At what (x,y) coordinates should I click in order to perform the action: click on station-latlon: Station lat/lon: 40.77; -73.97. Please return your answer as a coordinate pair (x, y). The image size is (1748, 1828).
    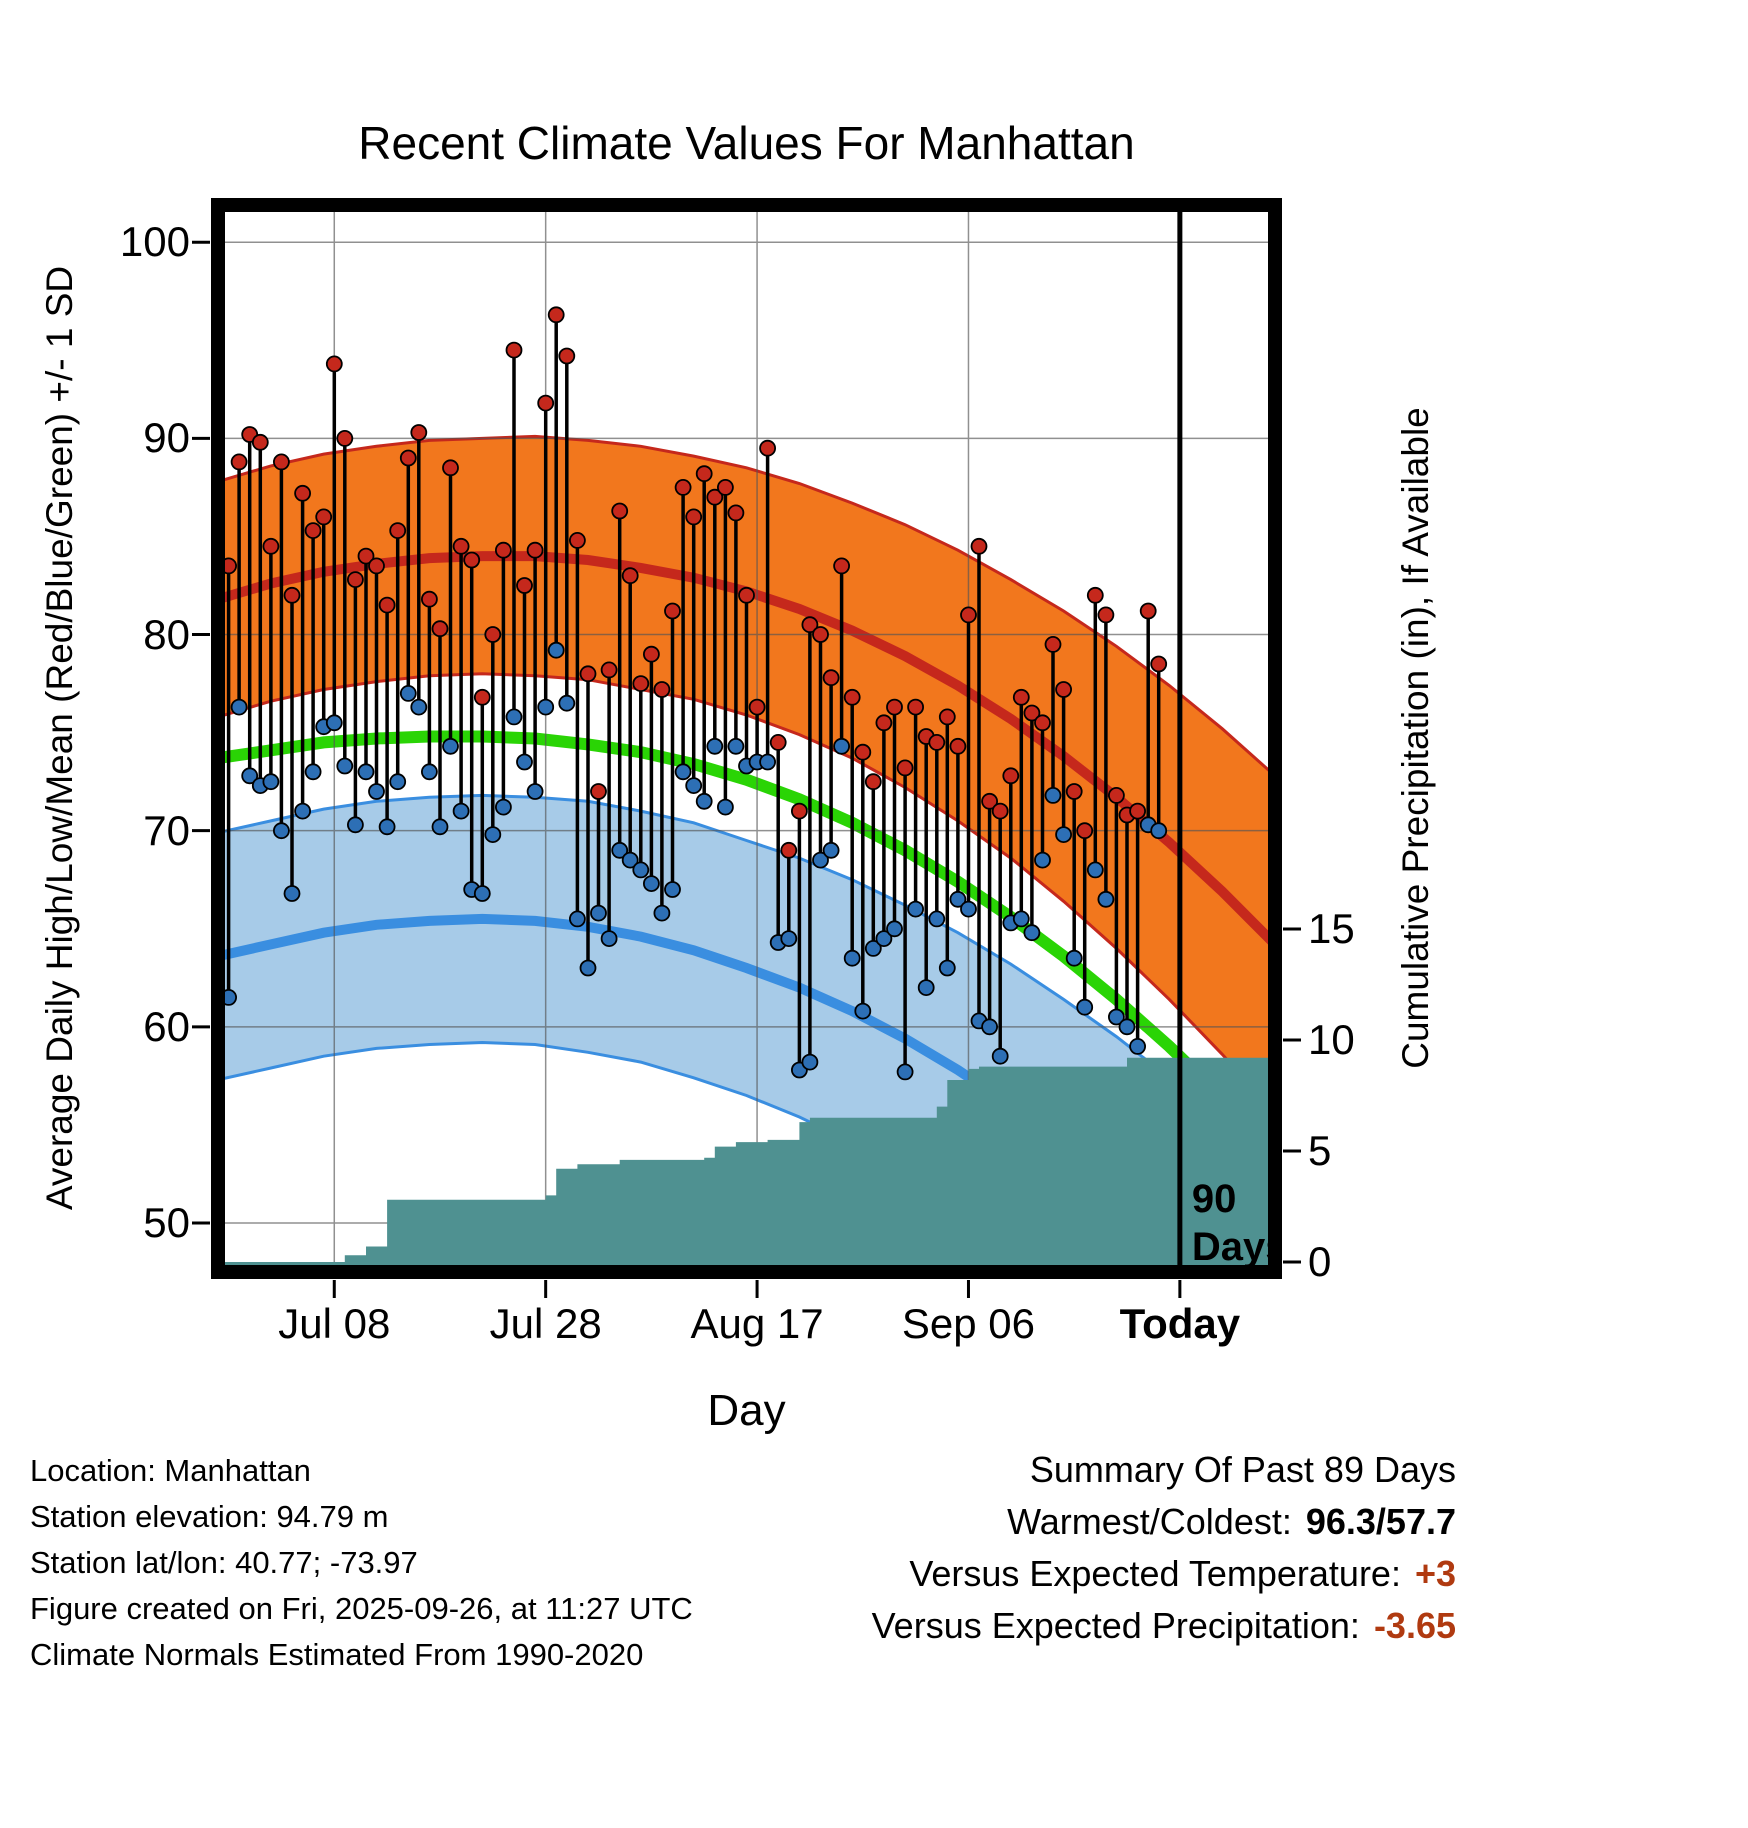
    Looking at the image, I should click on (224, 1562).